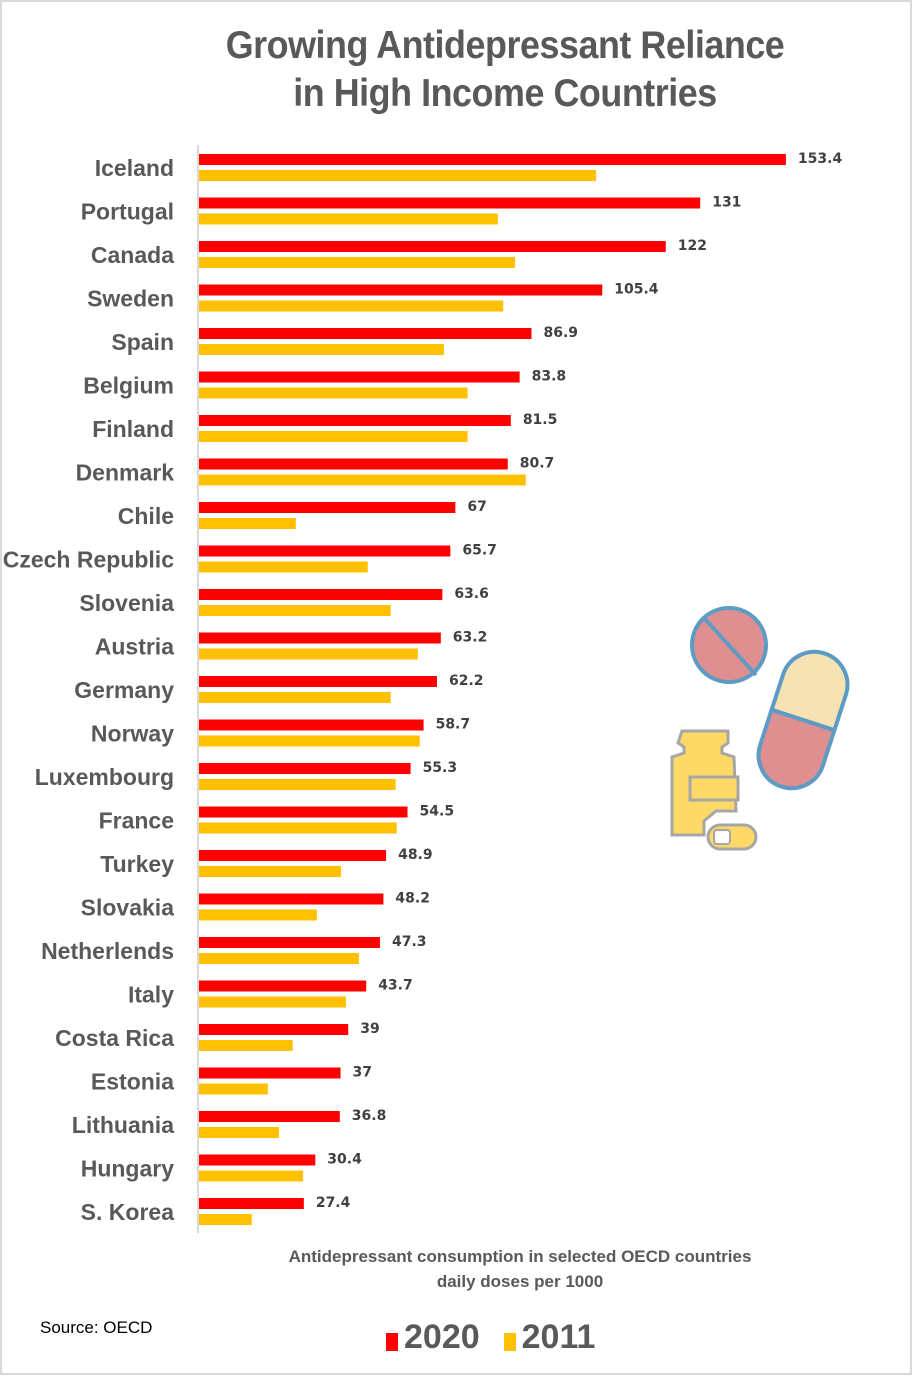 The image size is (912, 1376). I want to click on category-label-luxembourg: Luxembourg, so click(104, 777).